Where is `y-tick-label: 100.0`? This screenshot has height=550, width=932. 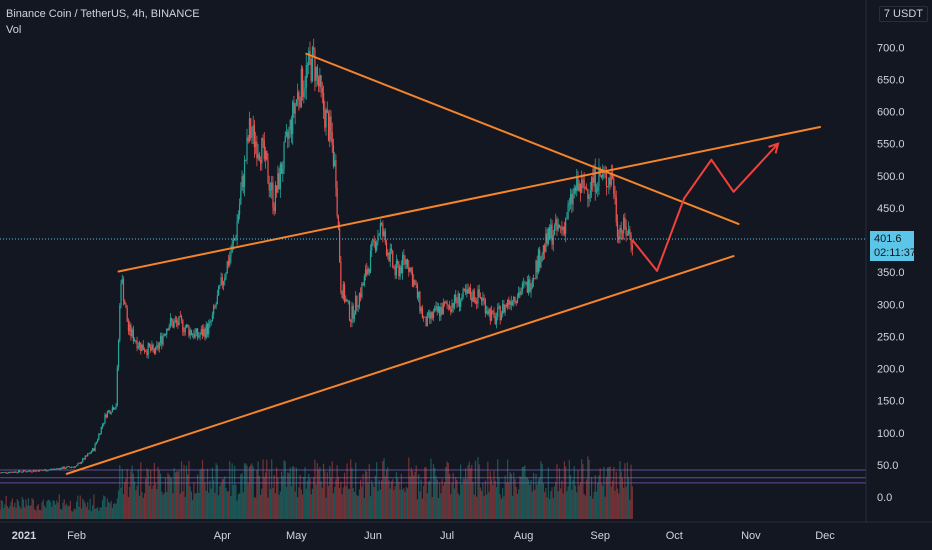 y-tick-label: 100.0 is located at coordinates (891, 434).